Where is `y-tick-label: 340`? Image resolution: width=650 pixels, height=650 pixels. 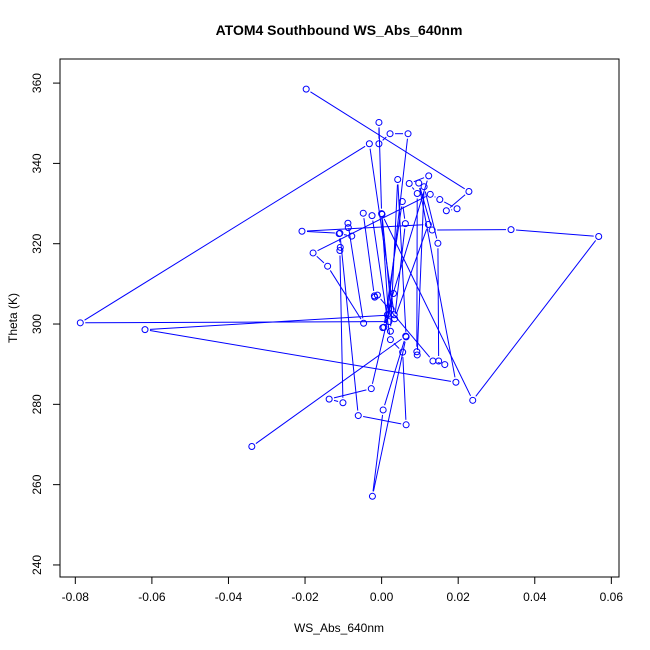
y-tick-label: 340 is located at coordinates (37, 163).